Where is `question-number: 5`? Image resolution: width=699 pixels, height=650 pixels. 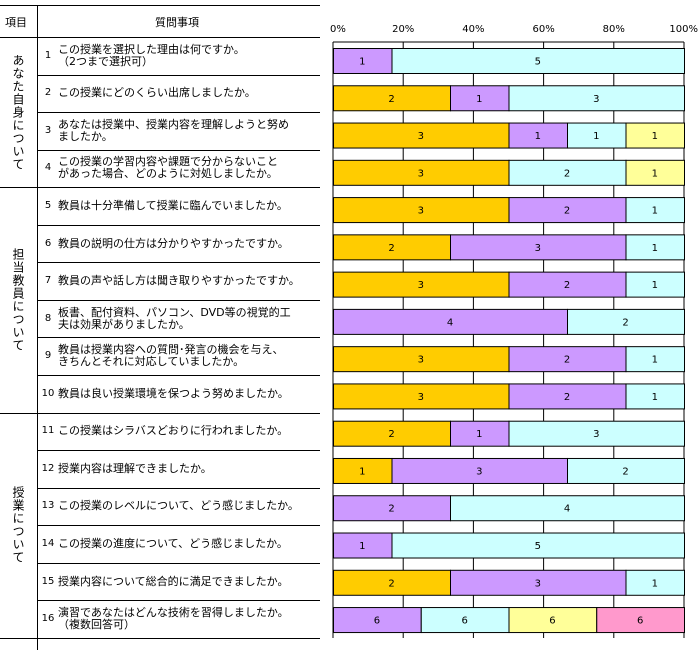
question-number: 5 is located at coordinates (48, 205).